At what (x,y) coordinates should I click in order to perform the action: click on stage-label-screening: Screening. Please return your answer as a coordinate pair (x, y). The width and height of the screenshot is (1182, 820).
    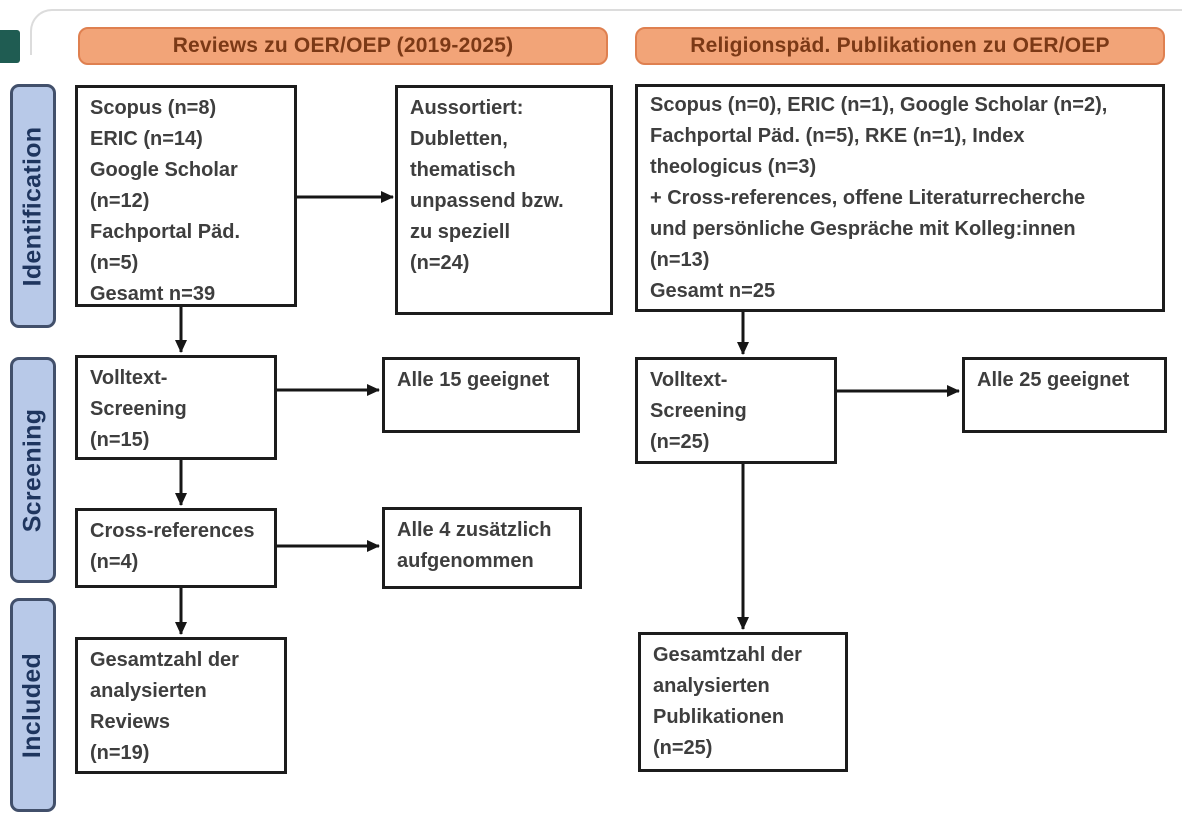
    Looking at the image, I should click on (33, 470).